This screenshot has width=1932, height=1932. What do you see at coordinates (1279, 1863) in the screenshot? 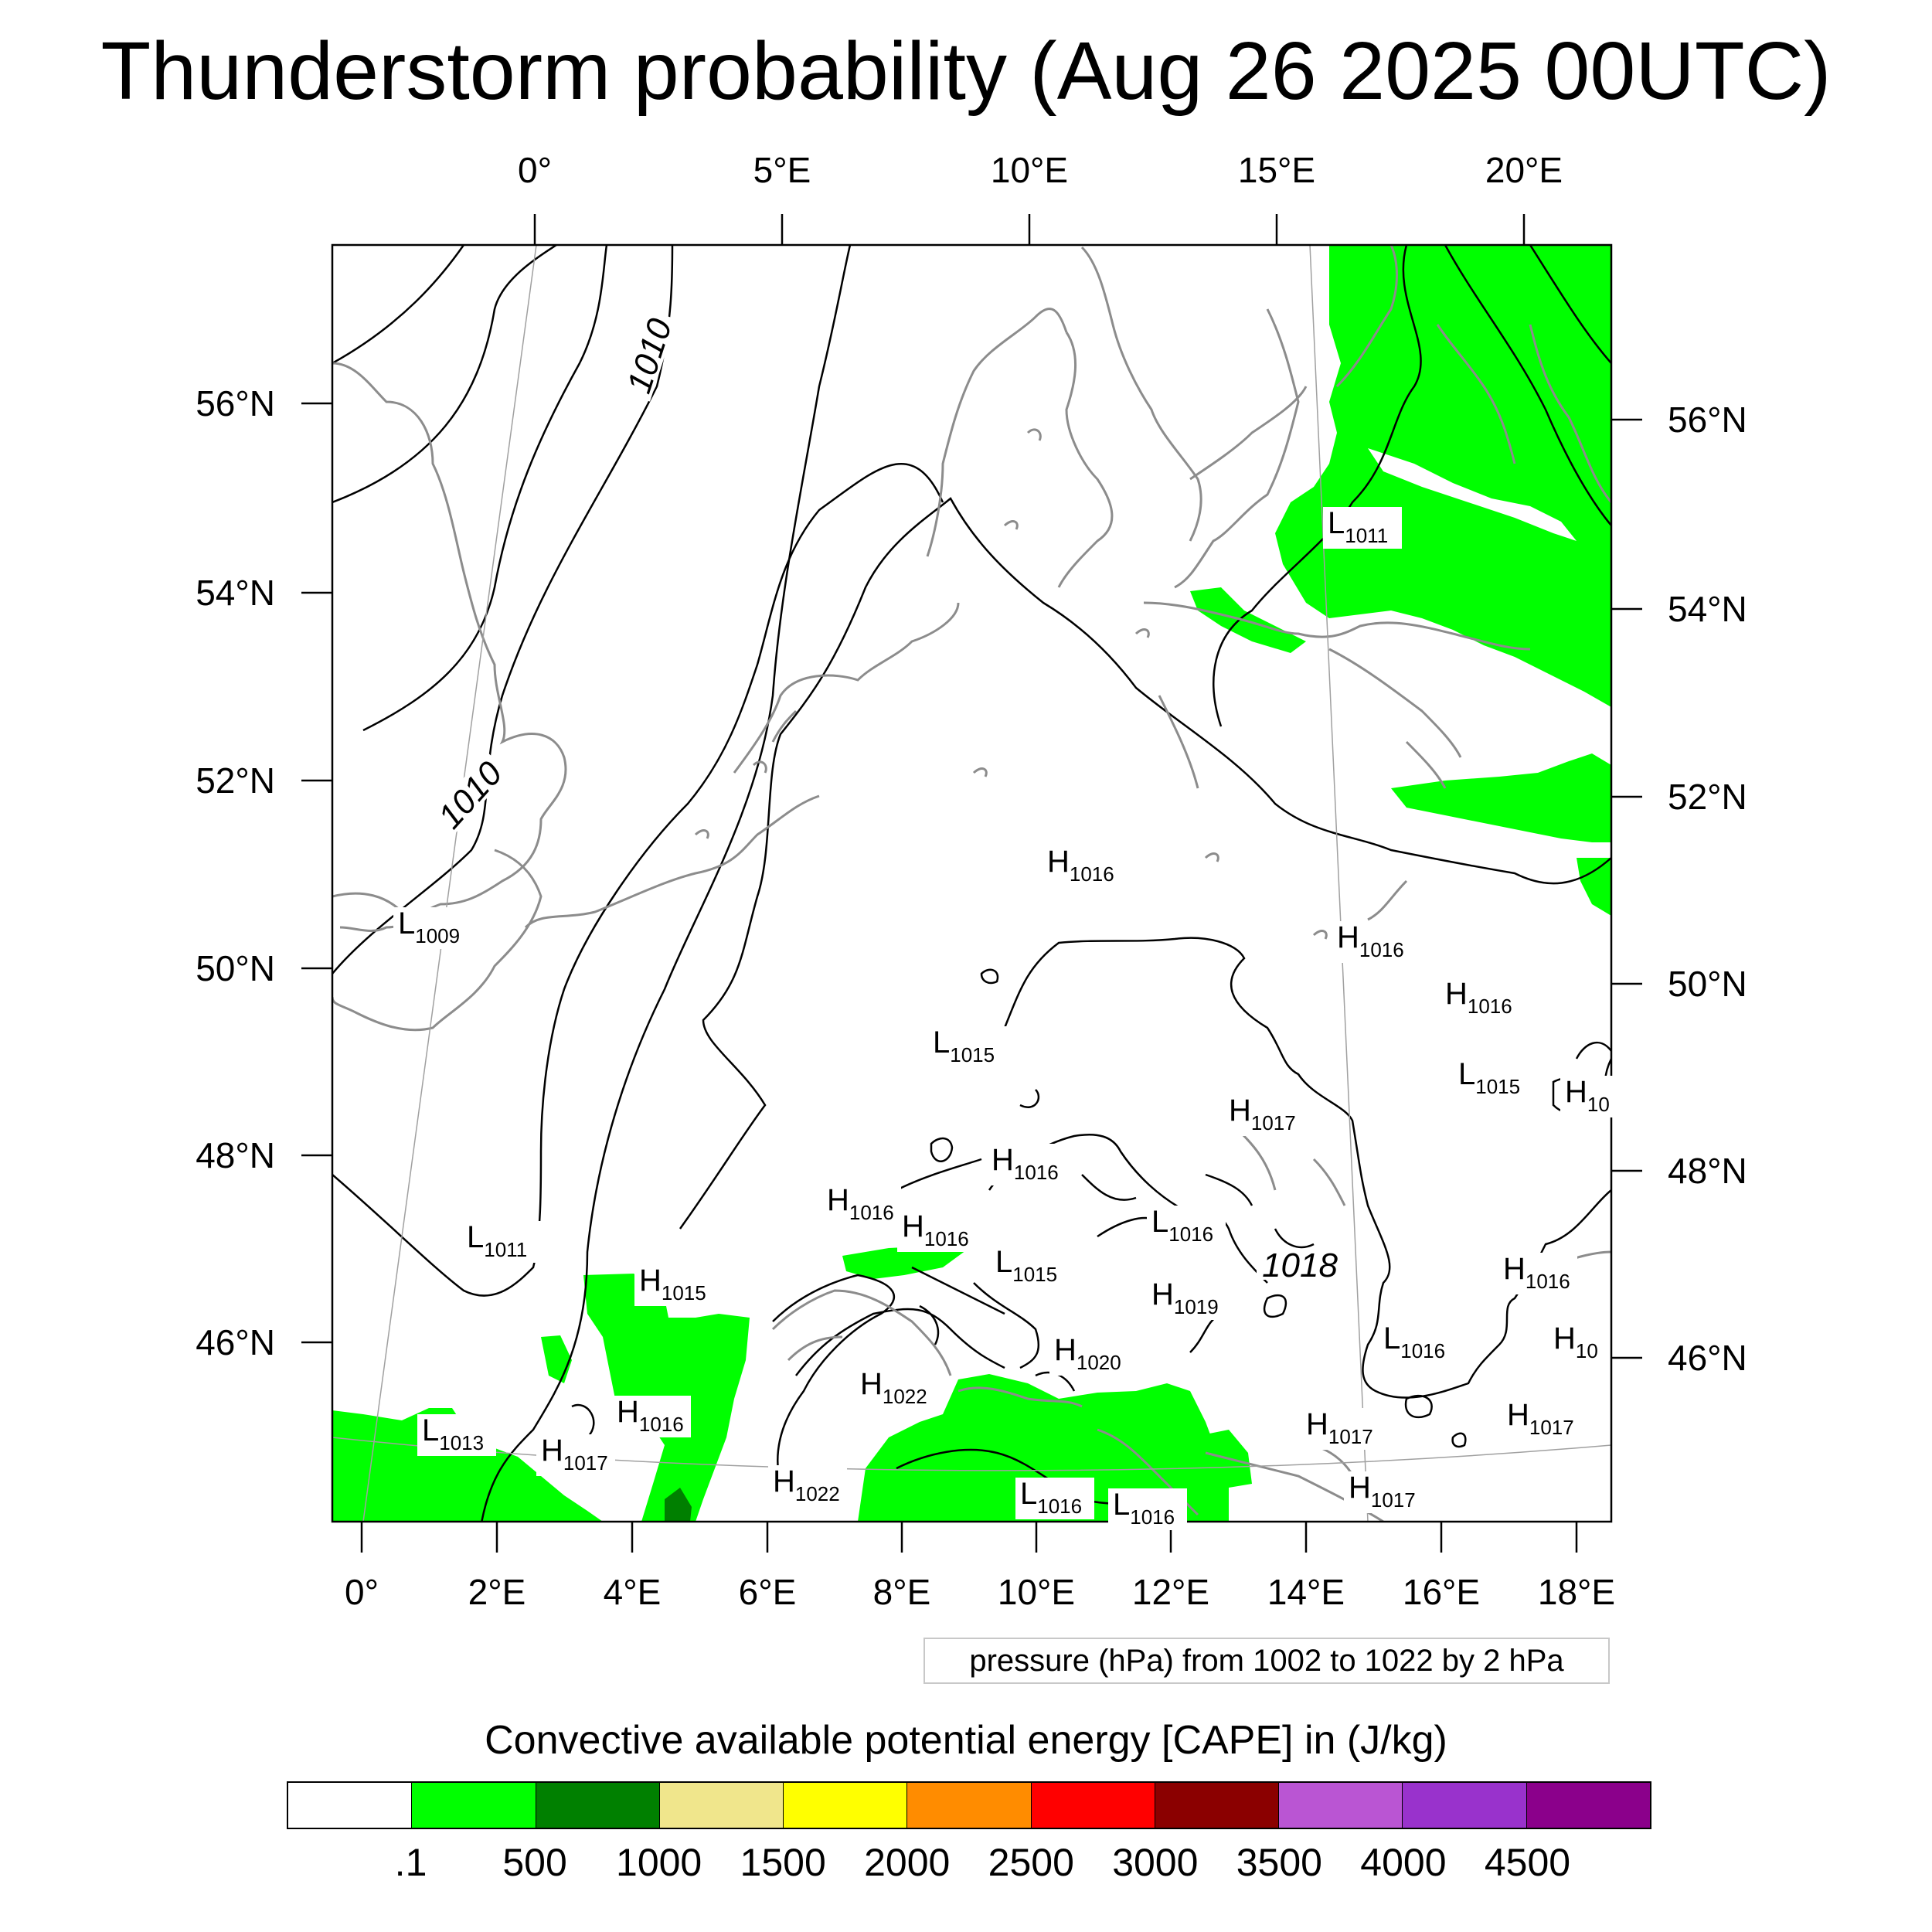
I see `colorbar-tick-label: 3500` at bounding box center [1279, 1863].